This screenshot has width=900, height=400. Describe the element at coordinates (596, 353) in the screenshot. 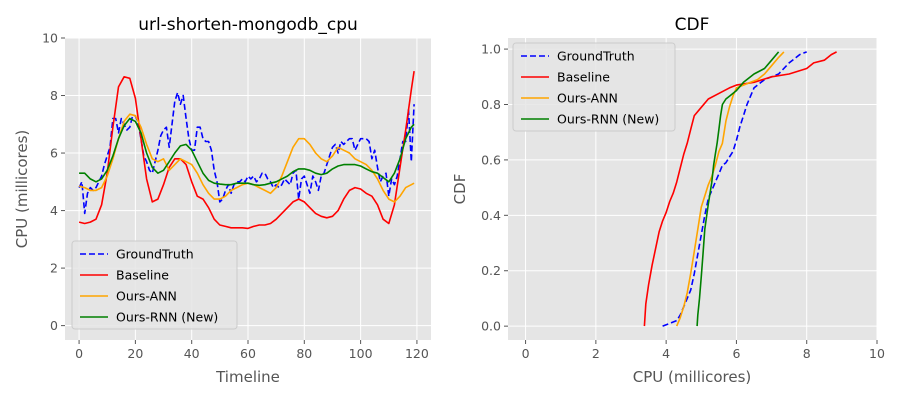

I see `x-tick-label: 2` at that location.